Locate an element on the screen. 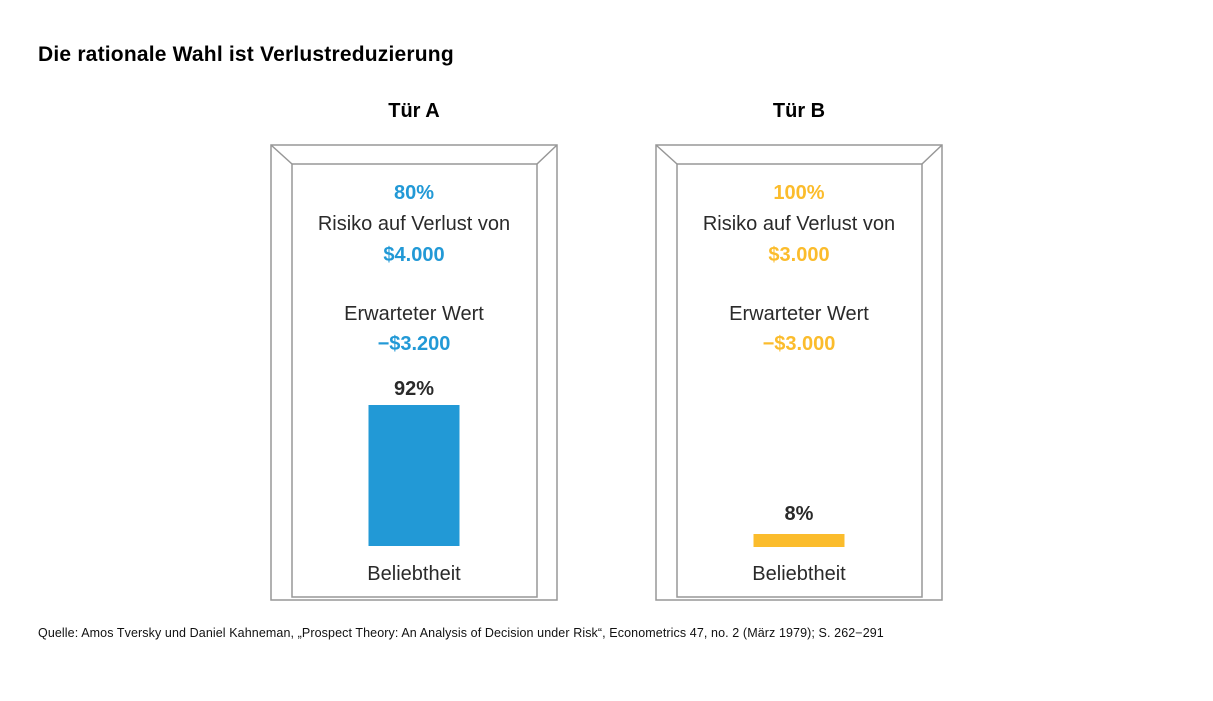 The height and width of the screenshot is (701, 1213). expected-value: −$3.200 is located at coordinates (414, 344).